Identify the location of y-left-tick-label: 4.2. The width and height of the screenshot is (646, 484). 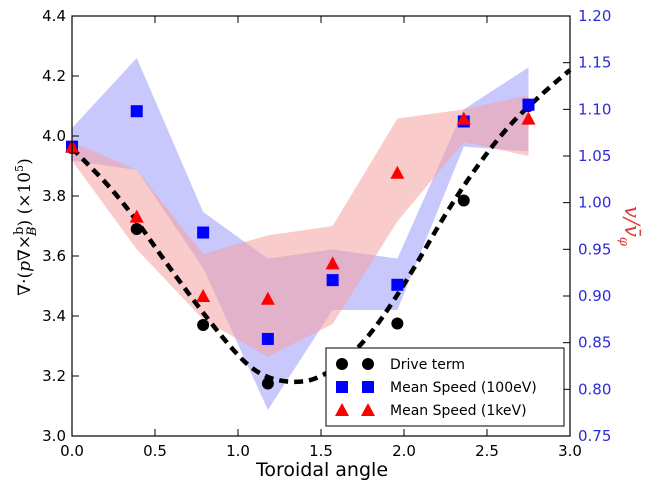
(54, 76).